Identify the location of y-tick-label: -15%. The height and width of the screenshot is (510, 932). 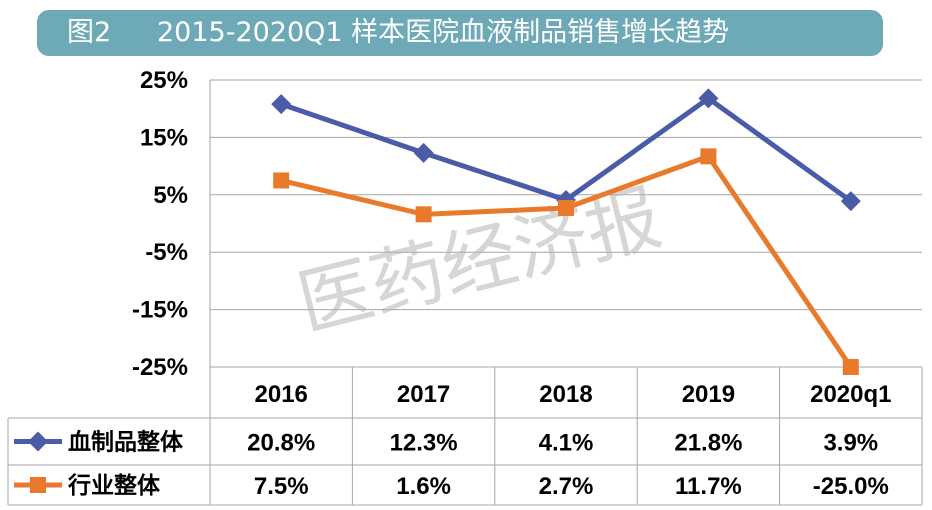
(160, 310).